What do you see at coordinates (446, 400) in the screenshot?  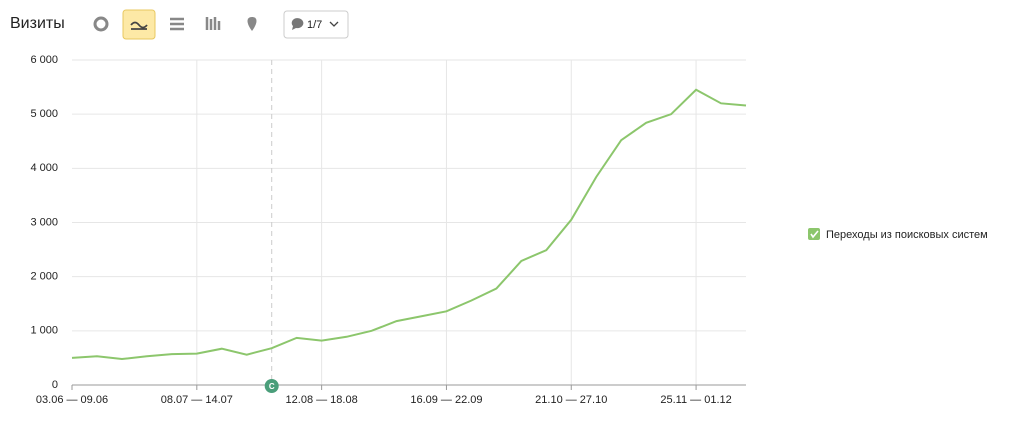 I see `x-tick-label: 16.09 — 22.09` at bounding box center [446, 400].